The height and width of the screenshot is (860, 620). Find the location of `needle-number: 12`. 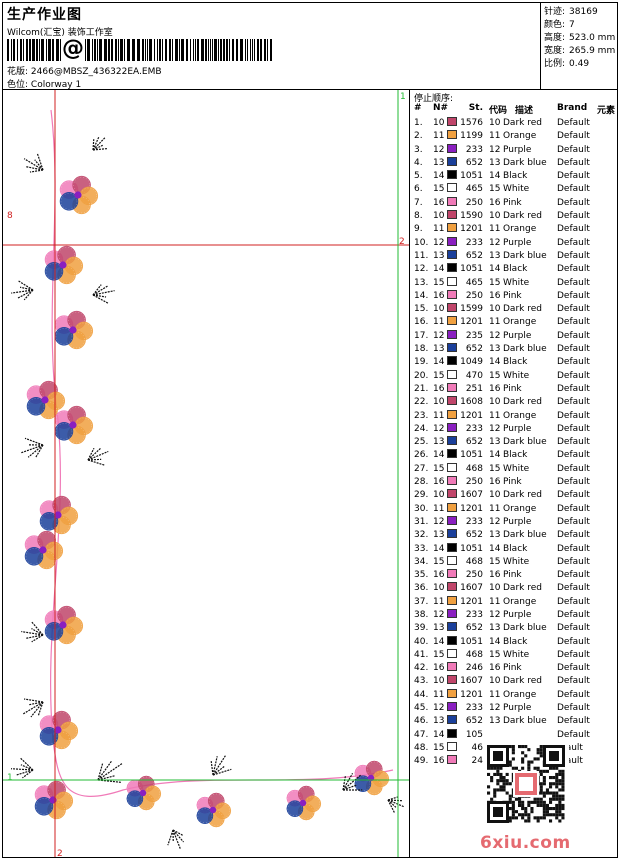

needle-number: 12 is located at coordinates (439, 708).